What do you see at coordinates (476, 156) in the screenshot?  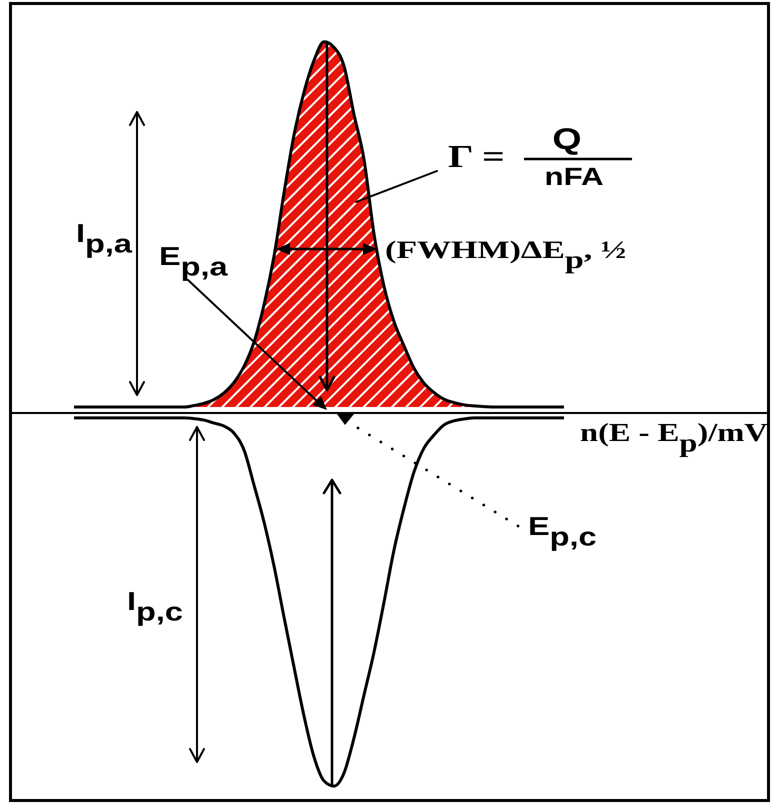 I see `annotation: Γ =` at bounding box center [476, 156].